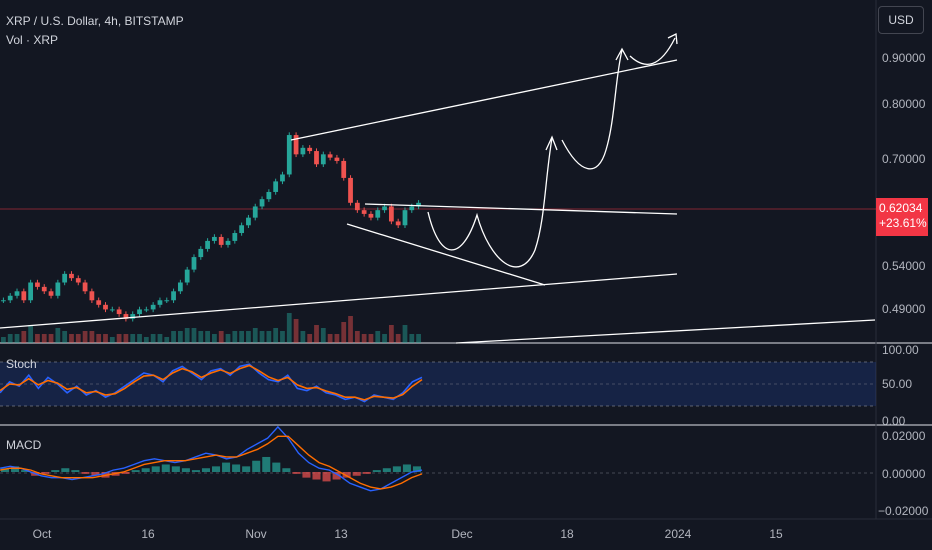 The image size is (932, 550). I want to click on macd-series, so click(211, 458).